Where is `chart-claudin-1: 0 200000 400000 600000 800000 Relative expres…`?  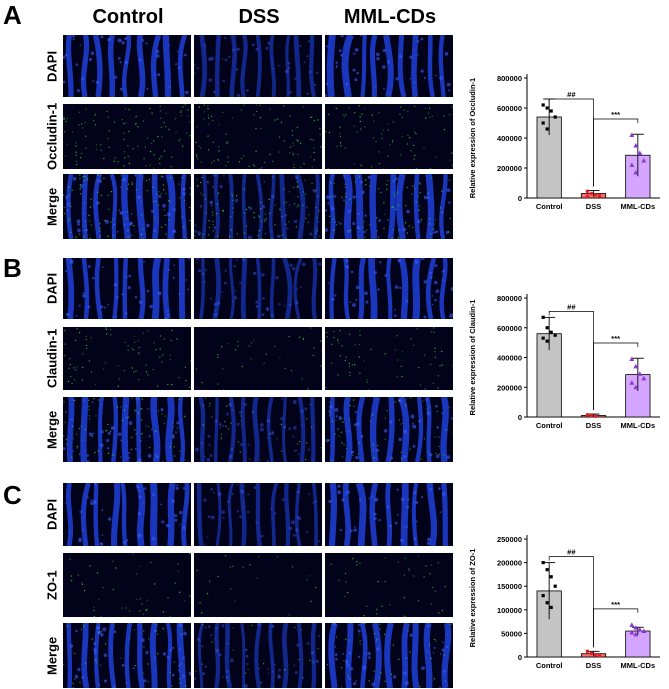 chart-claudin-1: 0 200000 400000 600000 800000 Relative expres… is located at coordinates (564, 362).